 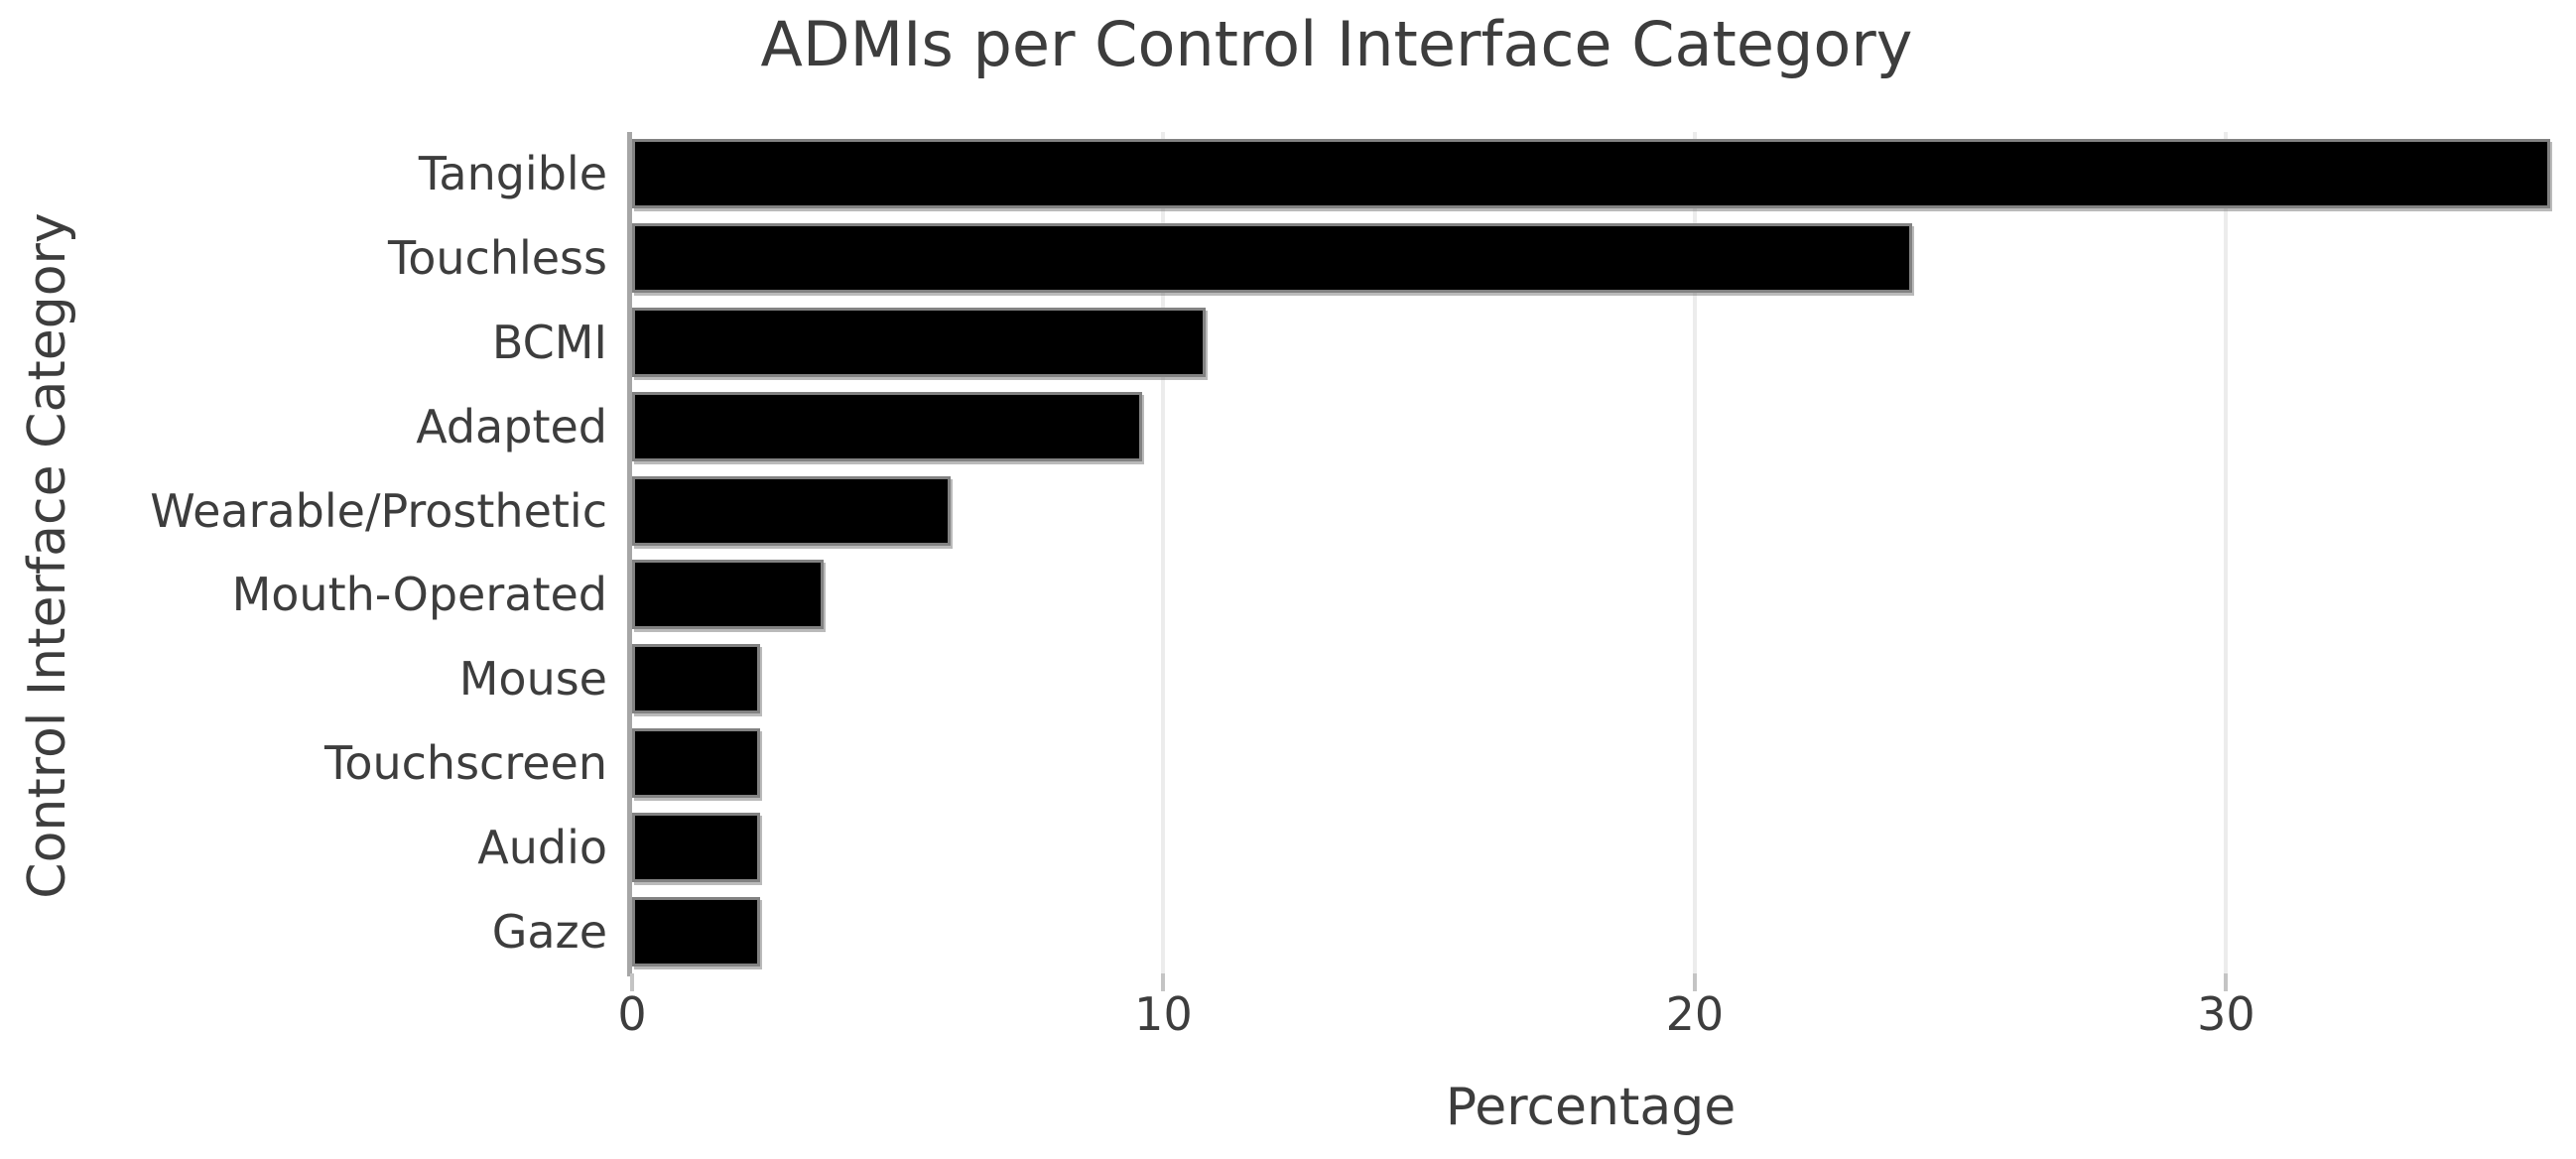 What do you see at coordinates (696, 763) in the screenshot?
I see `bar-touchscreen` at bounding box center [696, 763].